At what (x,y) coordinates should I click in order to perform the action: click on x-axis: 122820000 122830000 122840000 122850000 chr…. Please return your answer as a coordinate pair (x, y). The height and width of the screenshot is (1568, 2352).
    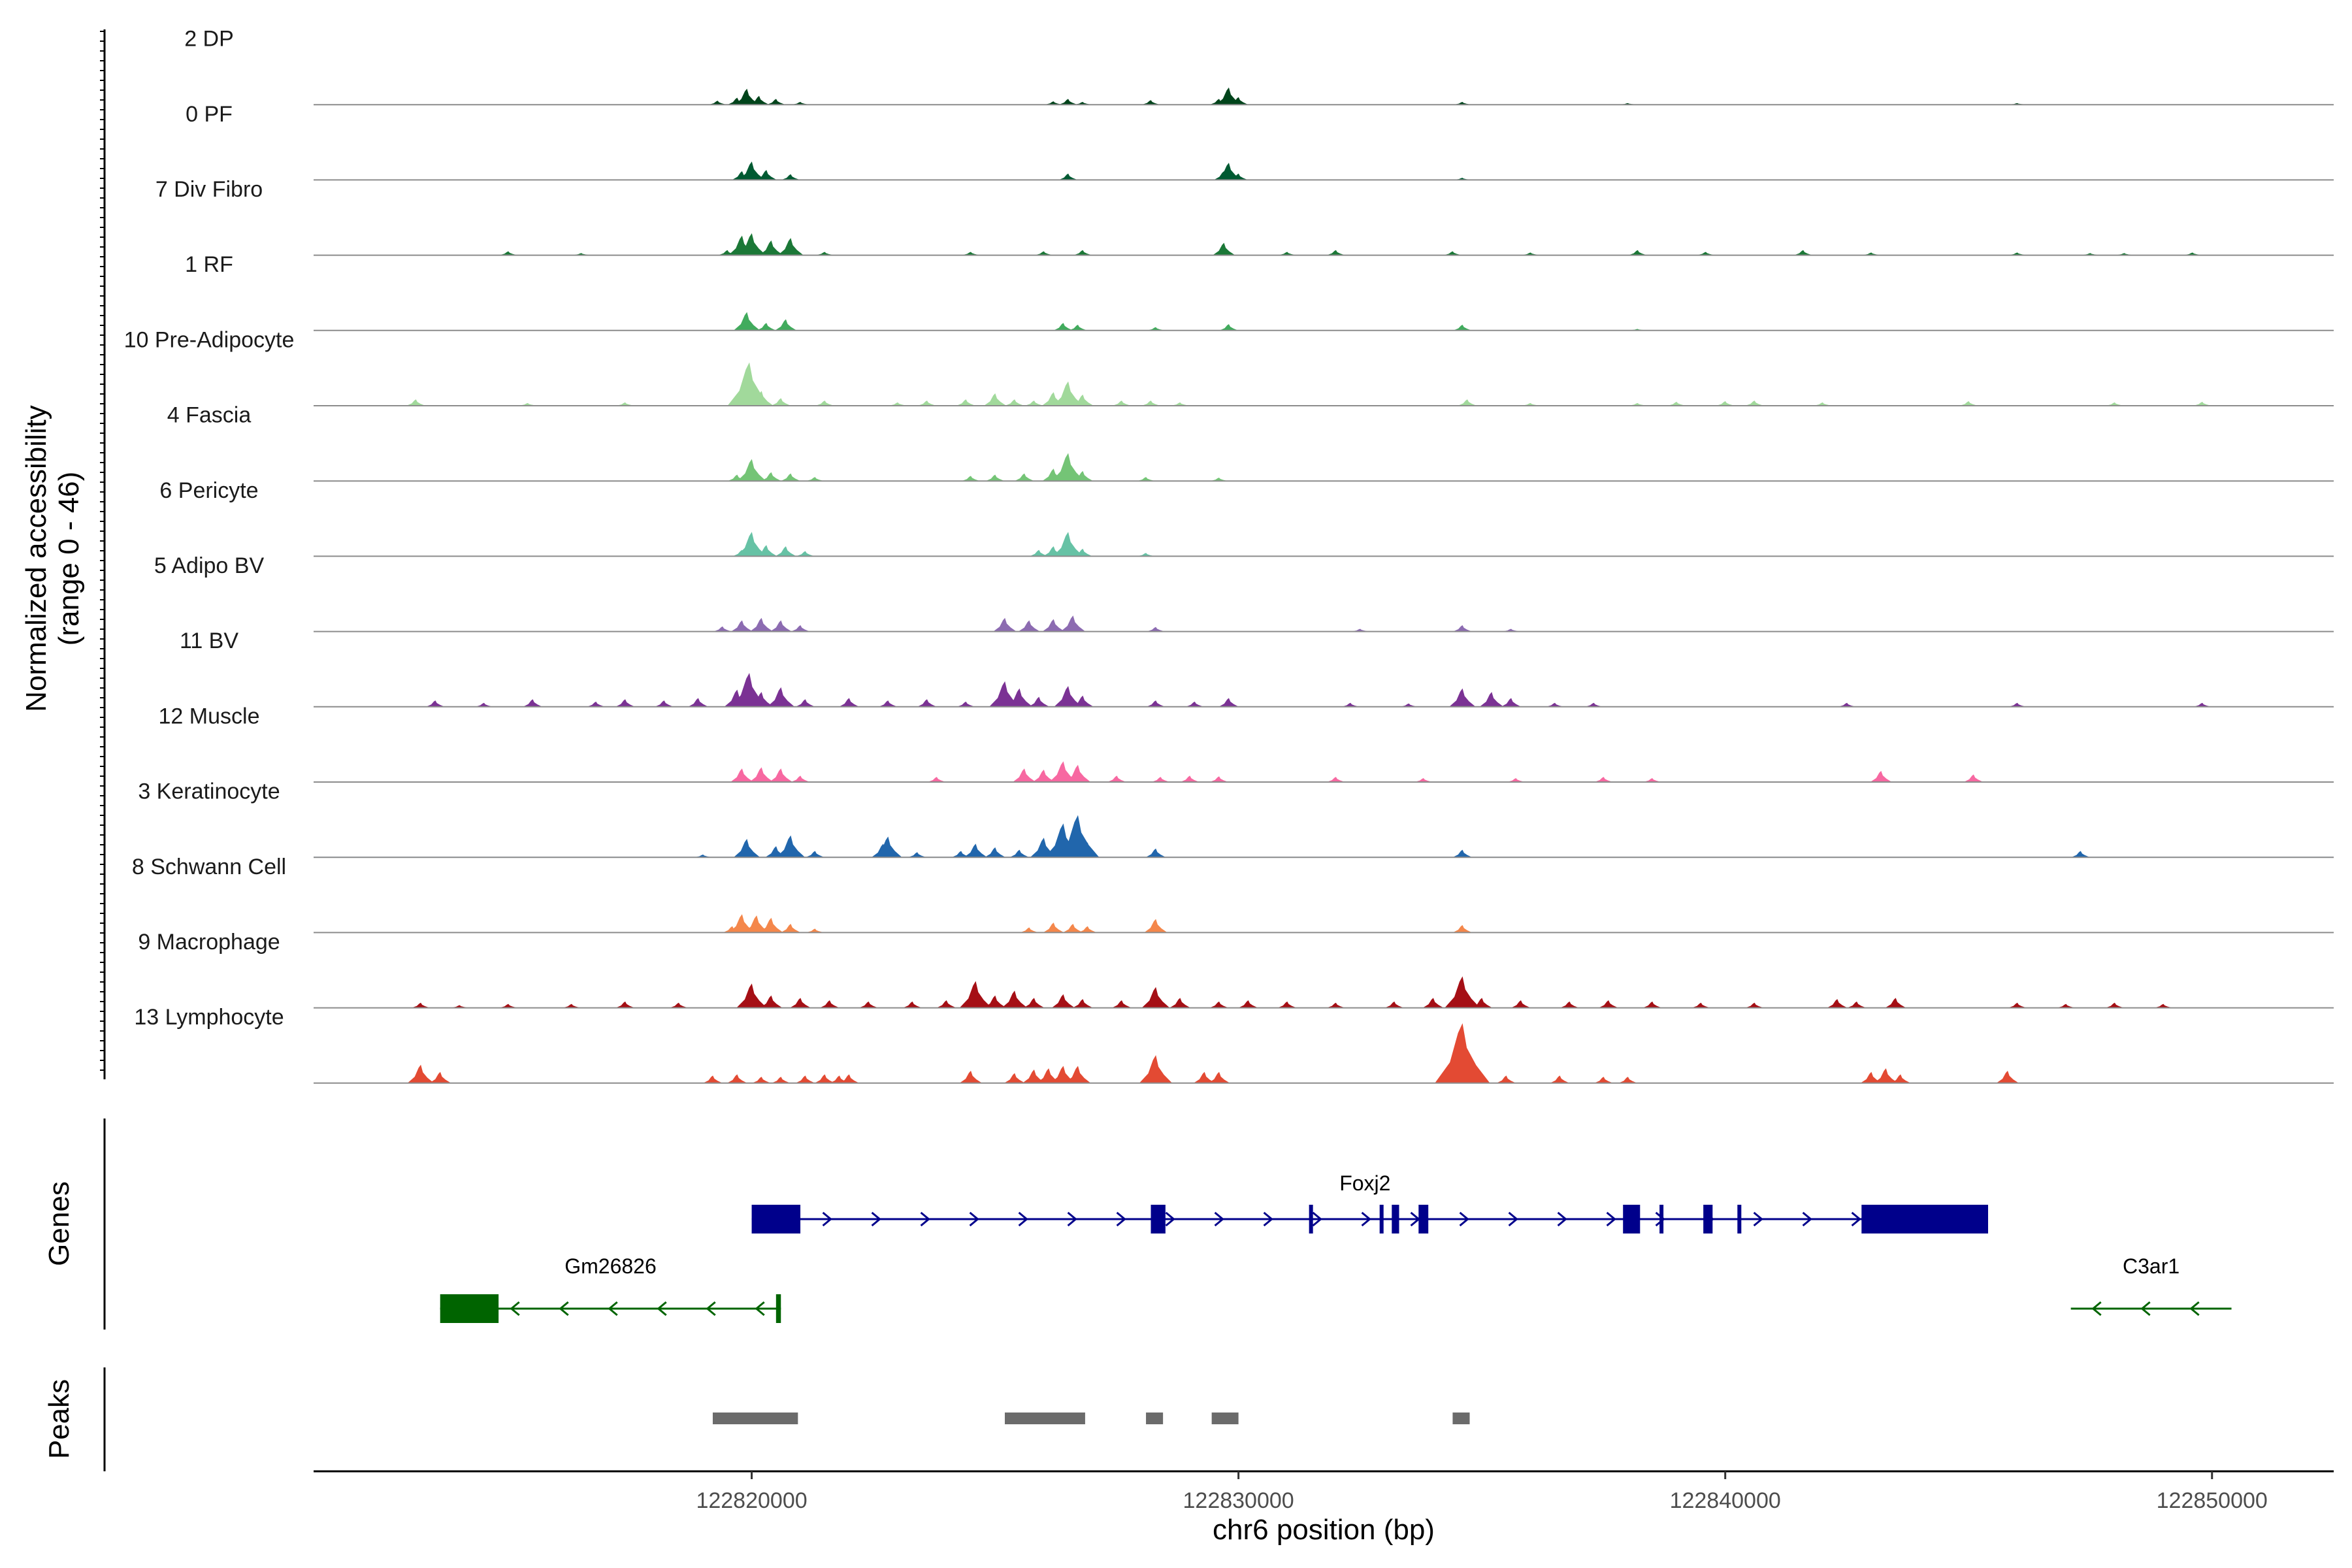
    Looking at the image, I should click on (1324, 1508).